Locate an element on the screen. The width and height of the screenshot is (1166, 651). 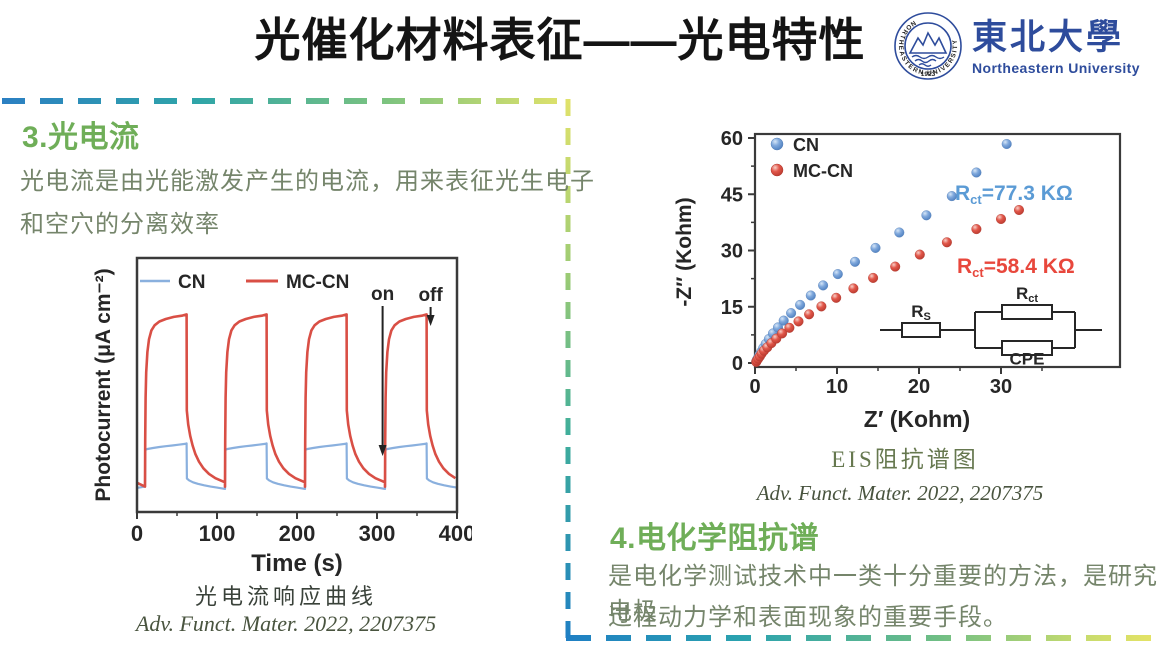
university-seal-icon: NORTHEASTERN UNIVERSITY 1923 is located at coordinates (928, 46).